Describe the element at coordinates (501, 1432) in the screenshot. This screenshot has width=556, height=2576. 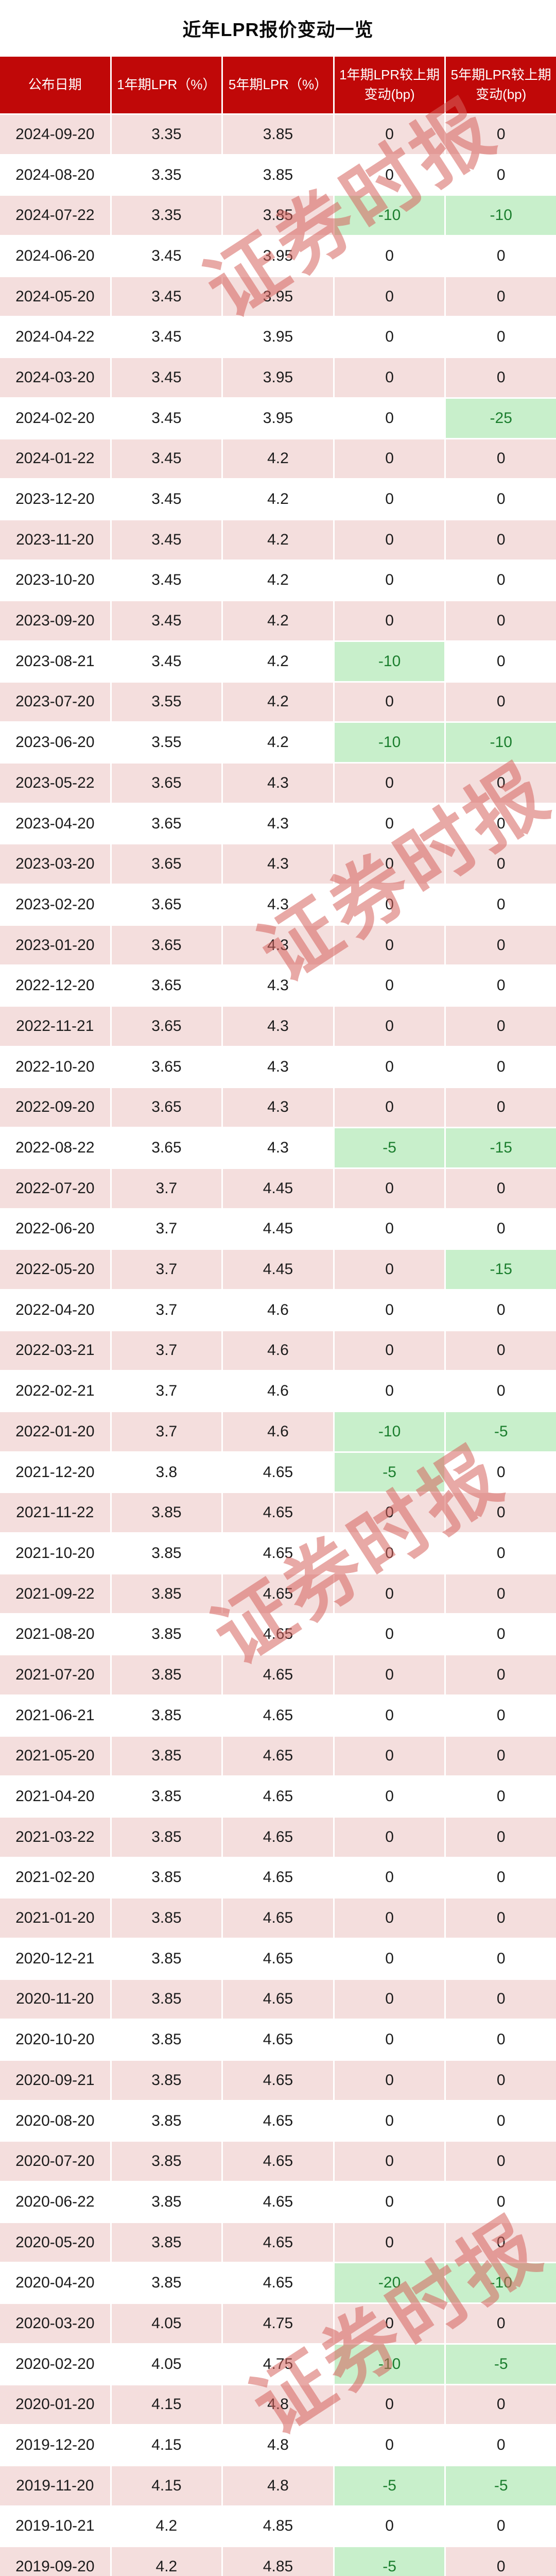
I see `chg-5y-cell: -5` at that location.